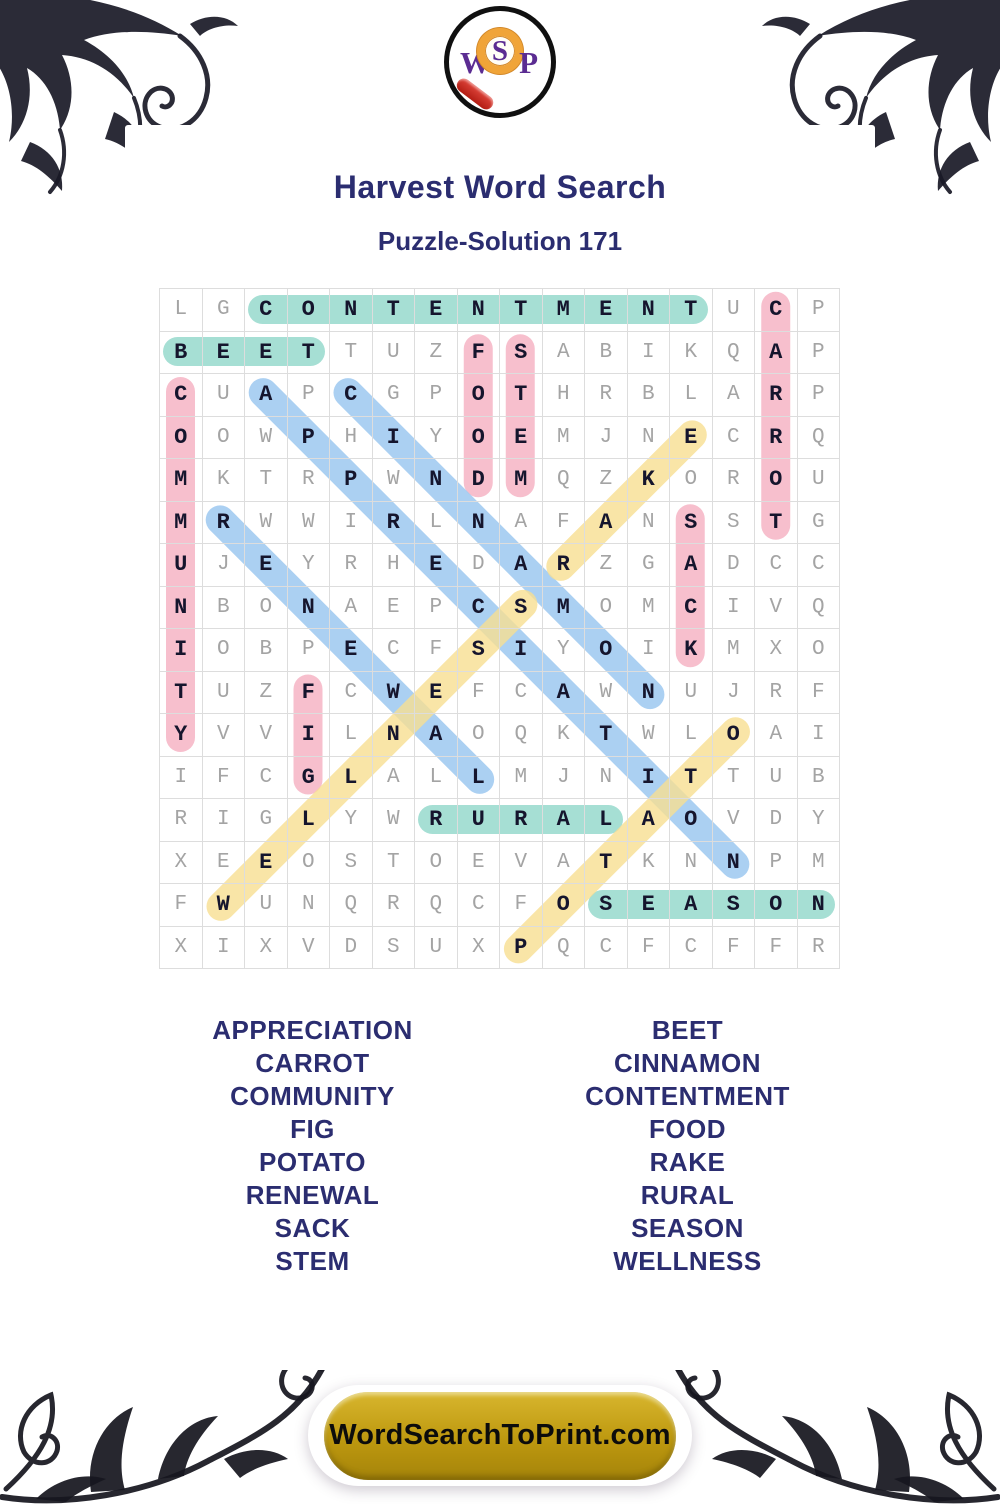 The image size is (1000, 1504). Describe the element at coordinates (733, 565) in the screenshot. I see `grid-cell: D` at that location.